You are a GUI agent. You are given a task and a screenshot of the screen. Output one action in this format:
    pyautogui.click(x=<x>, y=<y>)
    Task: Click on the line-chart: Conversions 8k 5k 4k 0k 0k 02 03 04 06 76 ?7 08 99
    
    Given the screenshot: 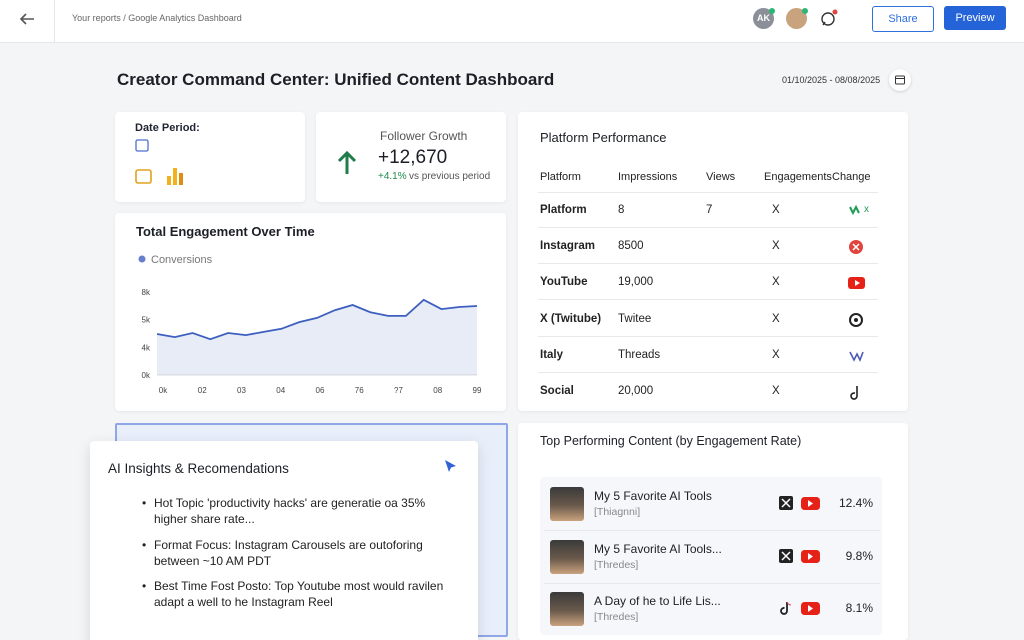 What is the action you would take?
    pyautogui.click(x=310, y=324)
    